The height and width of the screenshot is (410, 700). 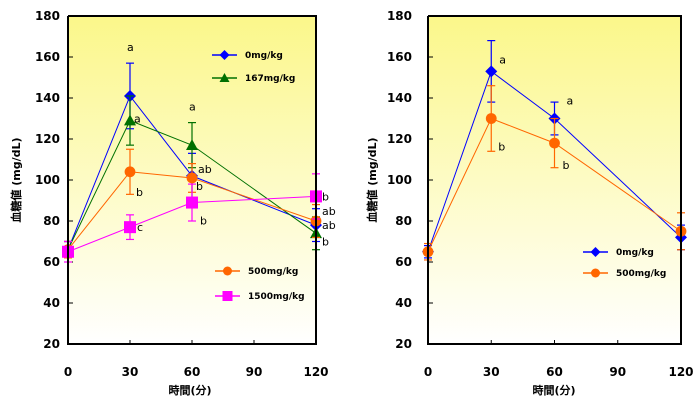 I want to click on legend: 0mg/kg 500mg/kg, so click(x=624, y=263).